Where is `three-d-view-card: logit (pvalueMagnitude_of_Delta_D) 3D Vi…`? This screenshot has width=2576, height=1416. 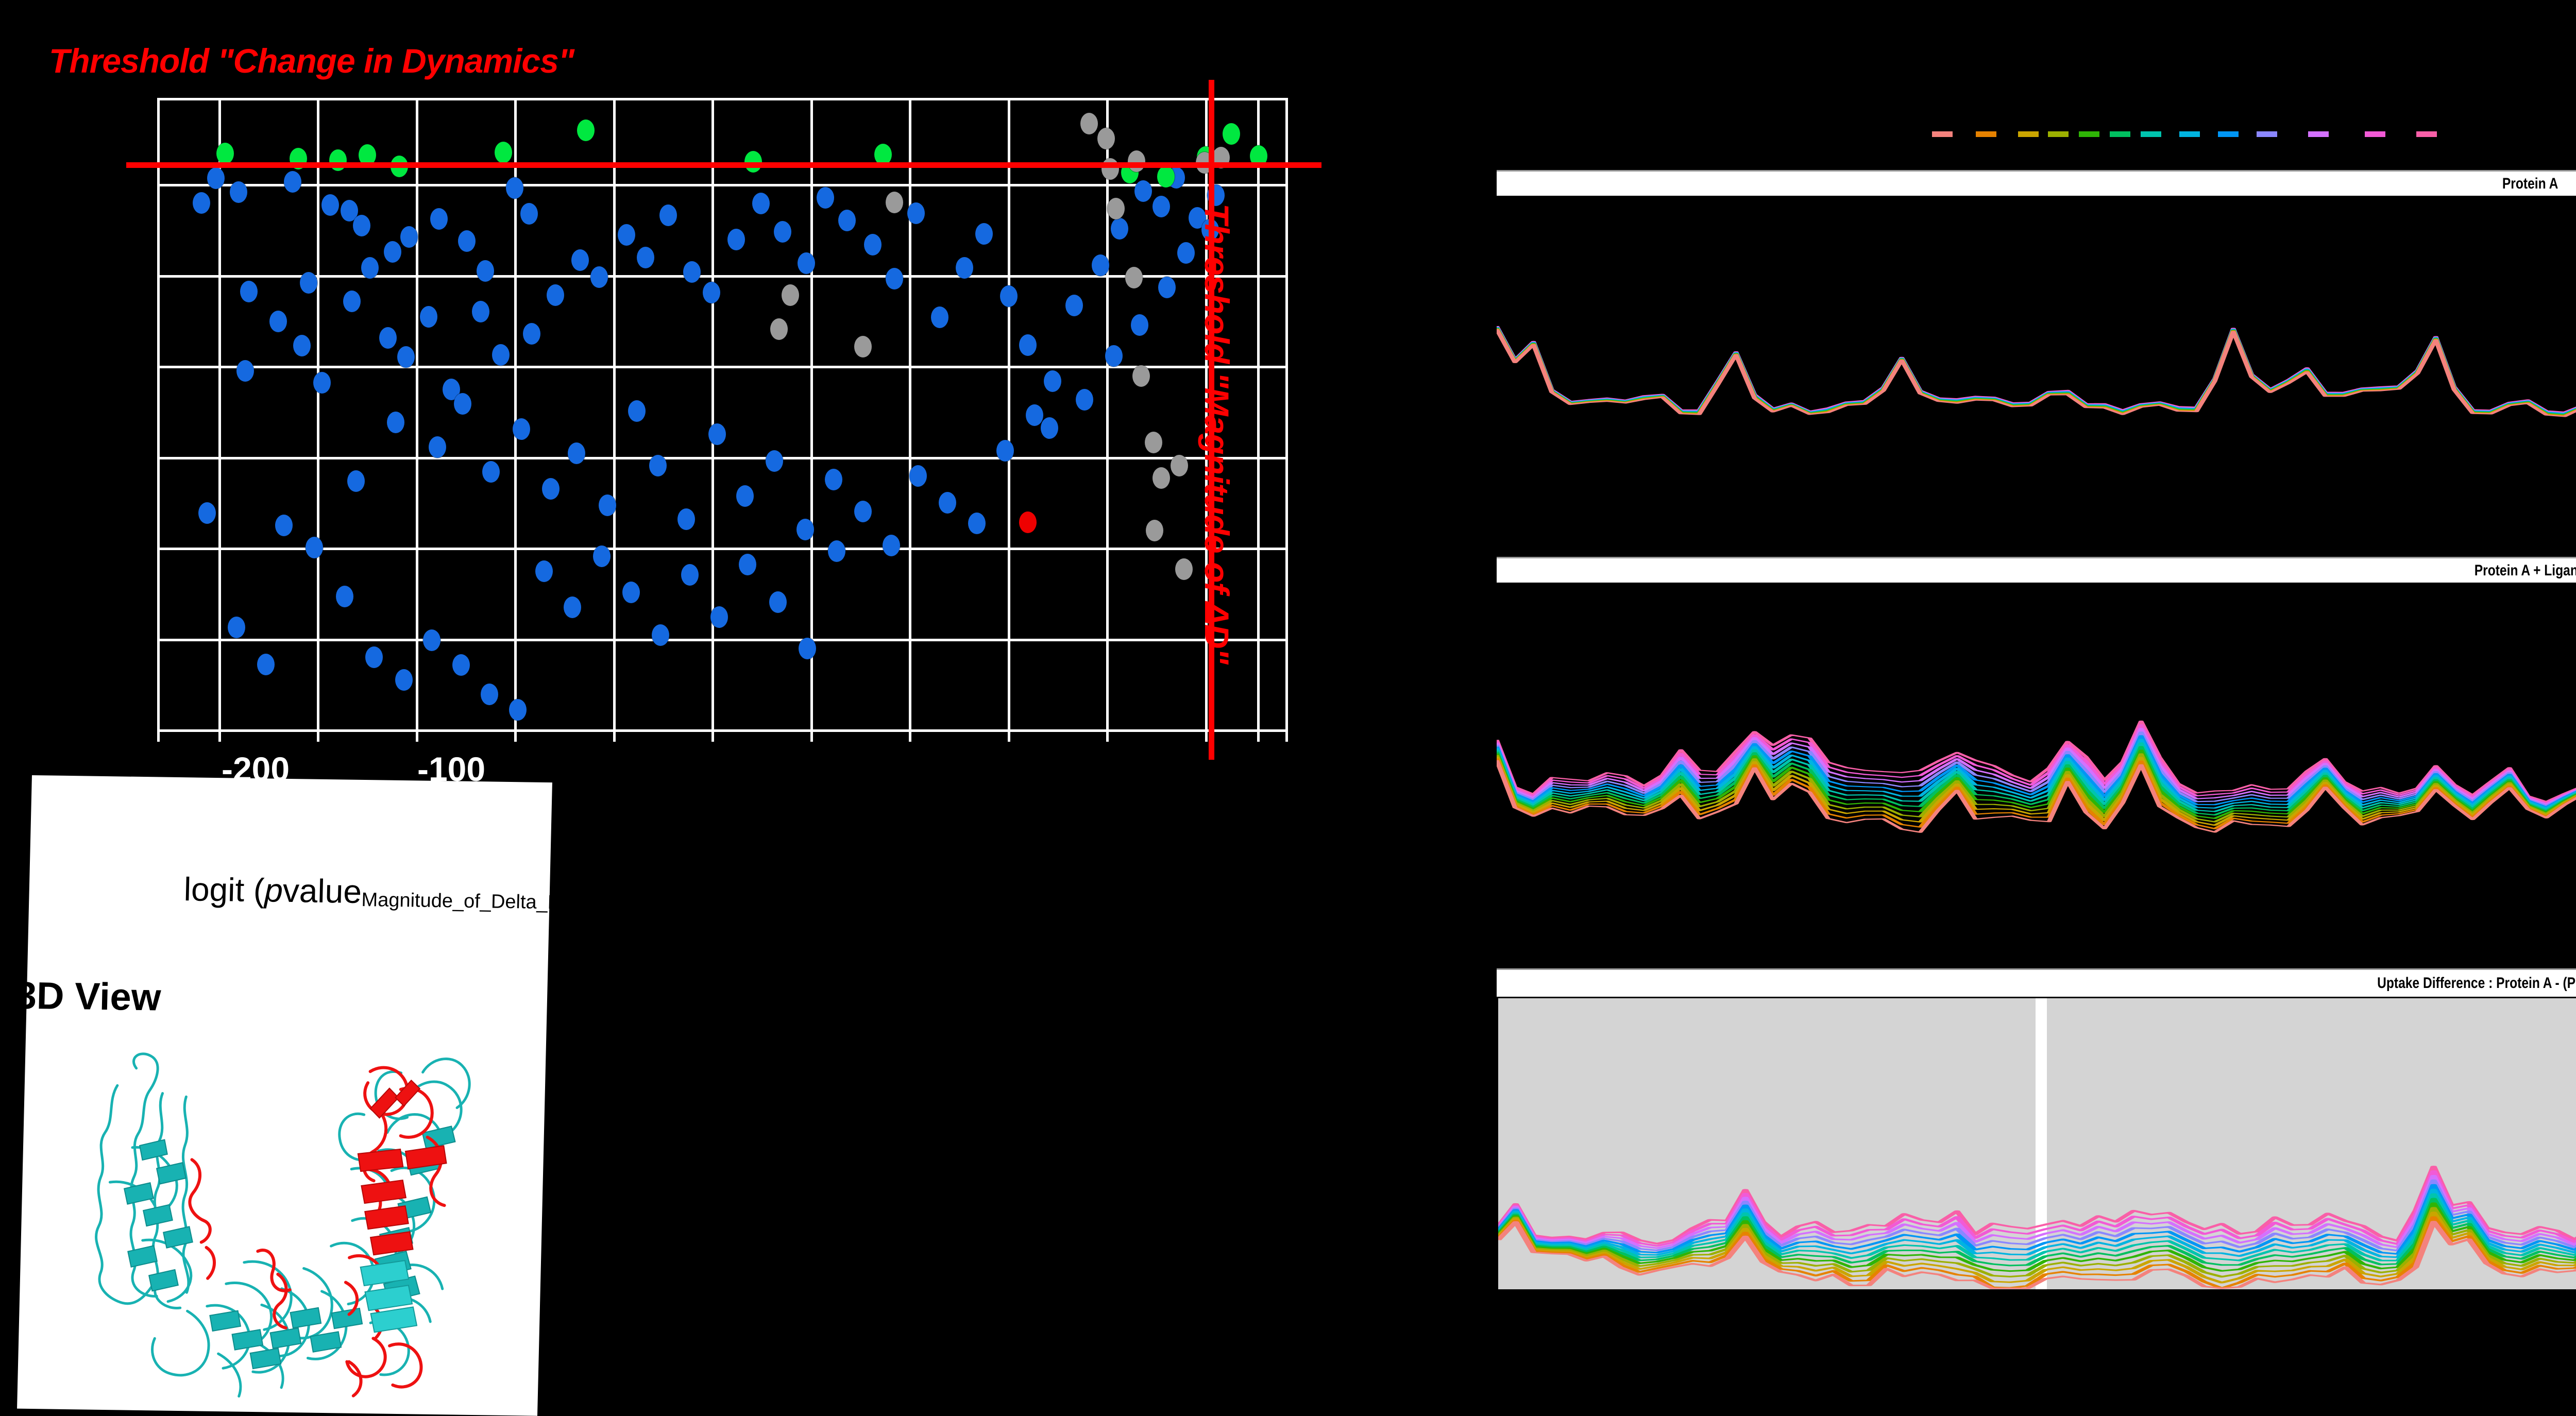 three-d-view-card: logit (pvalueMagnitude_of_Delta_D) 3D Vi… is located at coordinates (294, 1095).